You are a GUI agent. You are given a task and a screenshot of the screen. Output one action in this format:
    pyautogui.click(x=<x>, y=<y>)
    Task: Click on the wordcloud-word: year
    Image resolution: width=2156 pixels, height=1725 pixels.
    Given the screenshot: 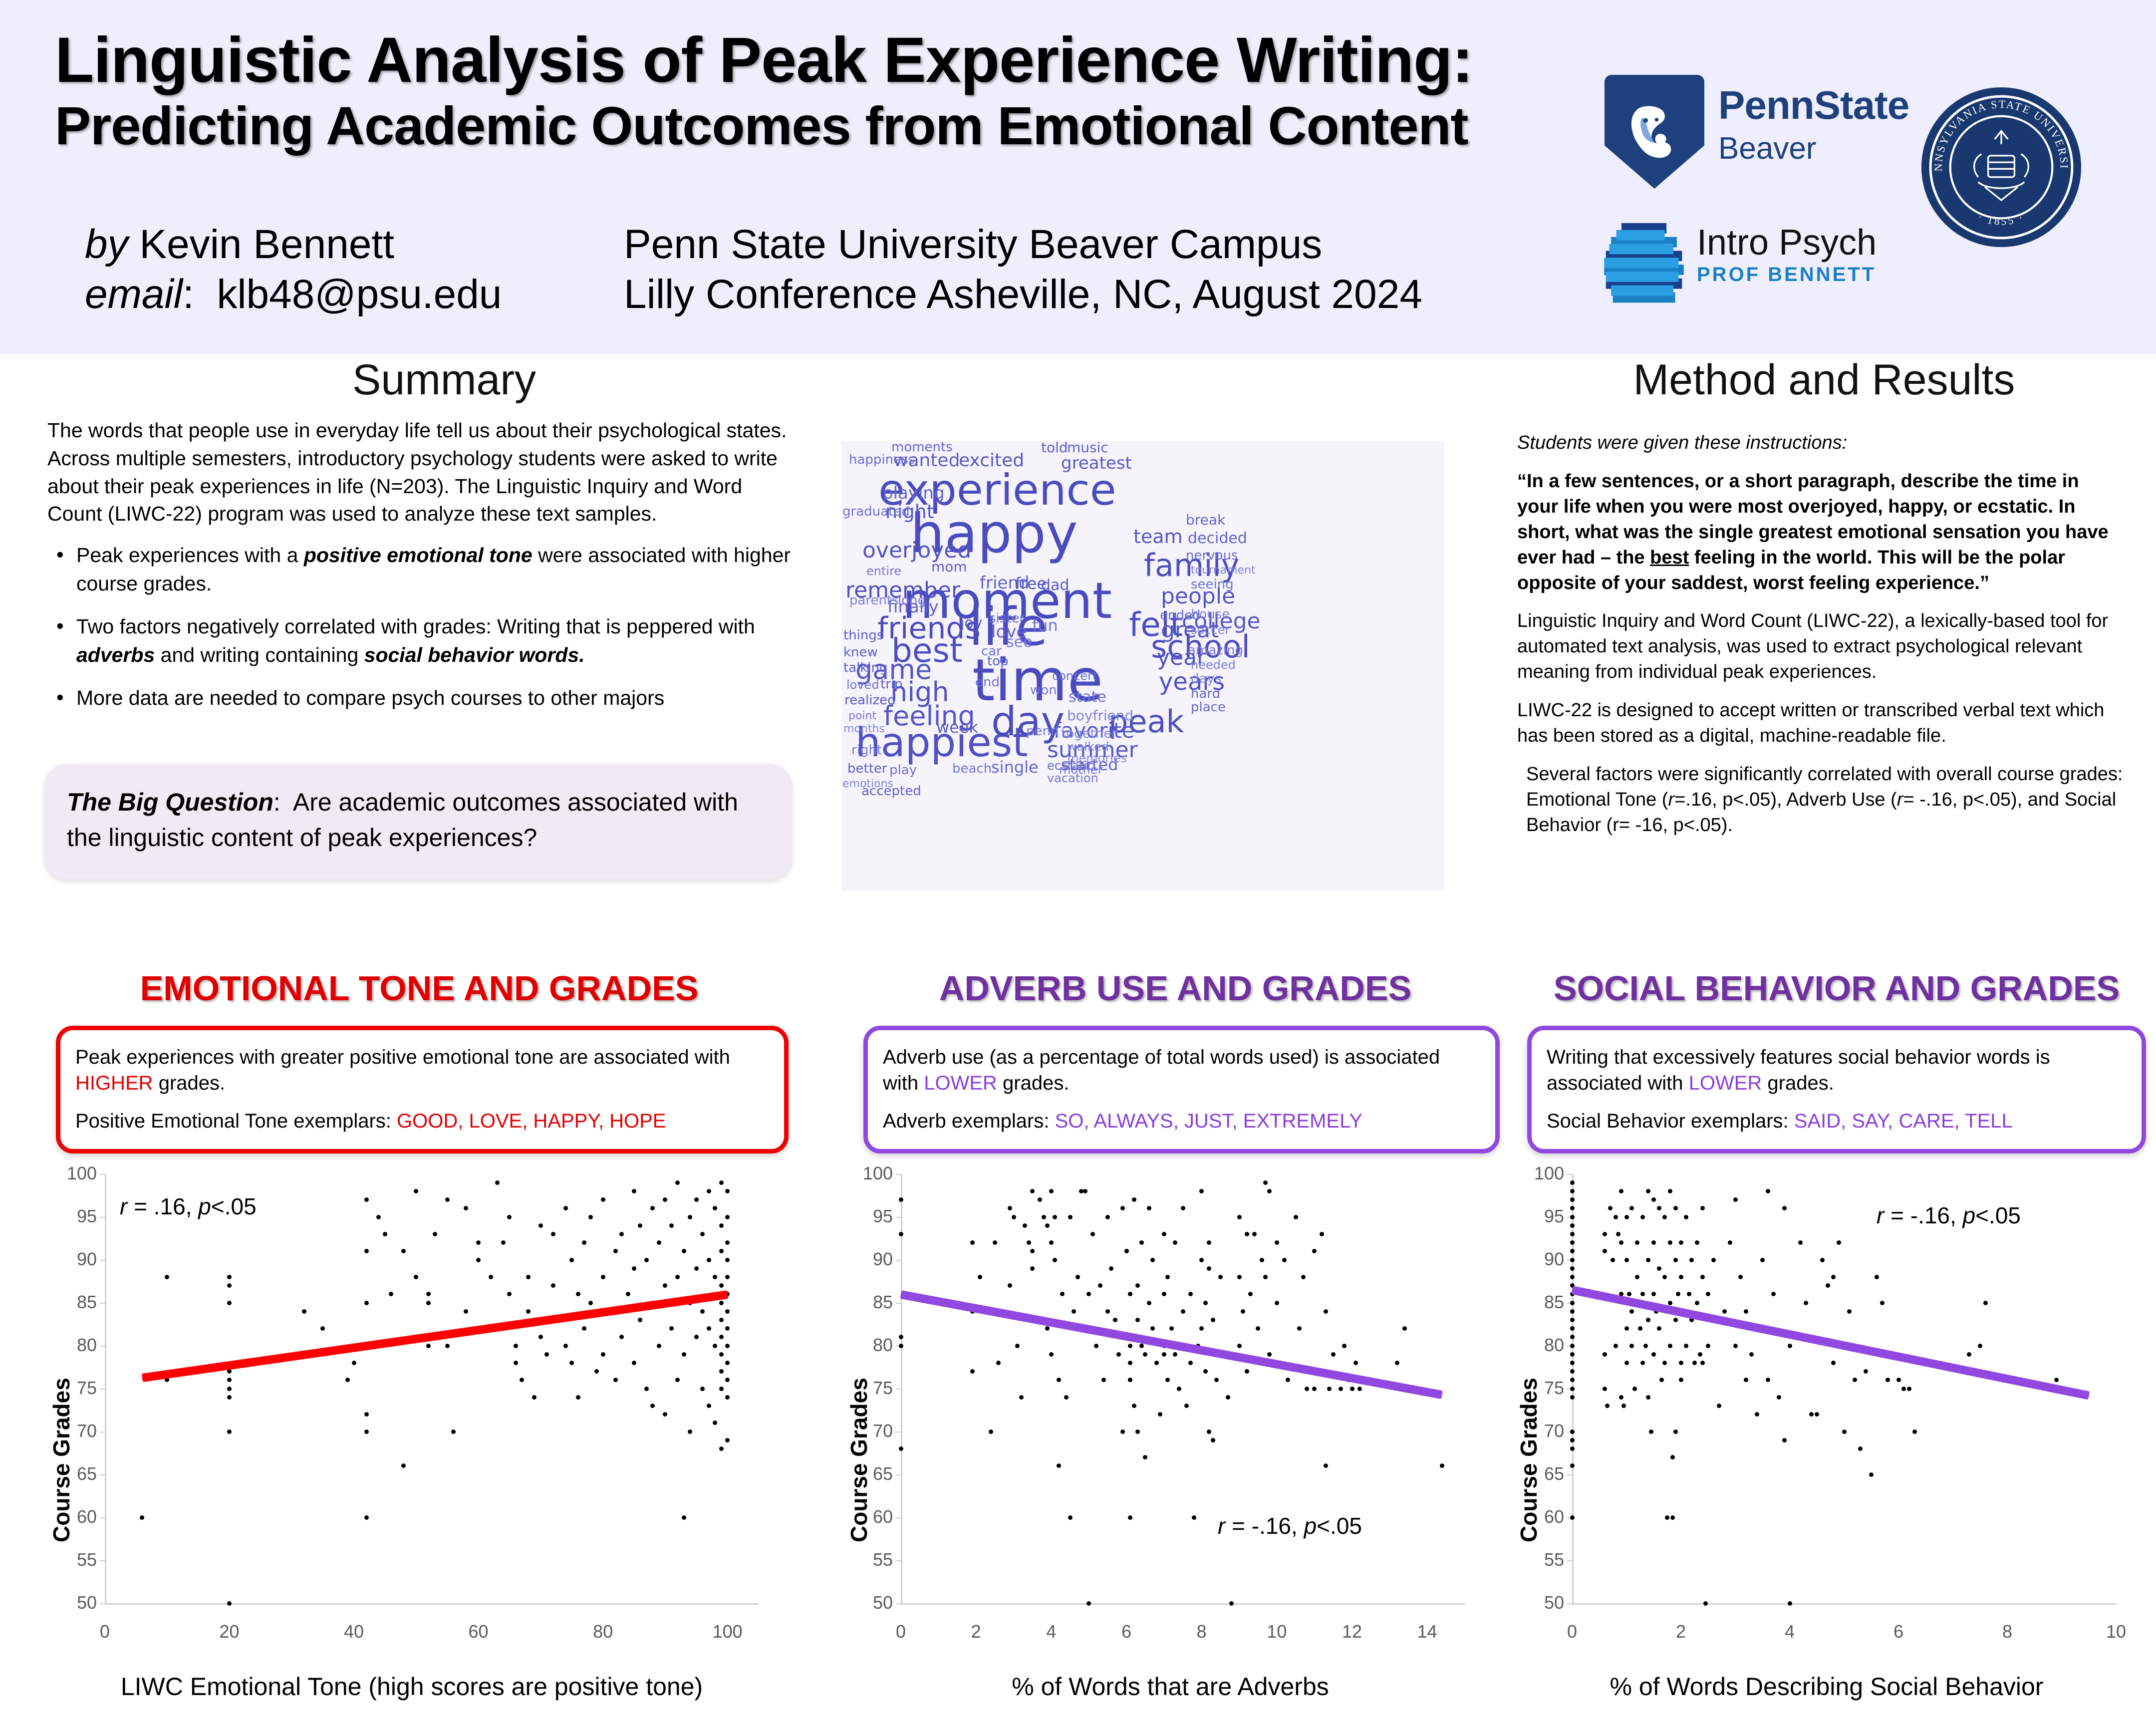 What is the action you would take?
    pyautogui.click(x=1181, y=657)
    